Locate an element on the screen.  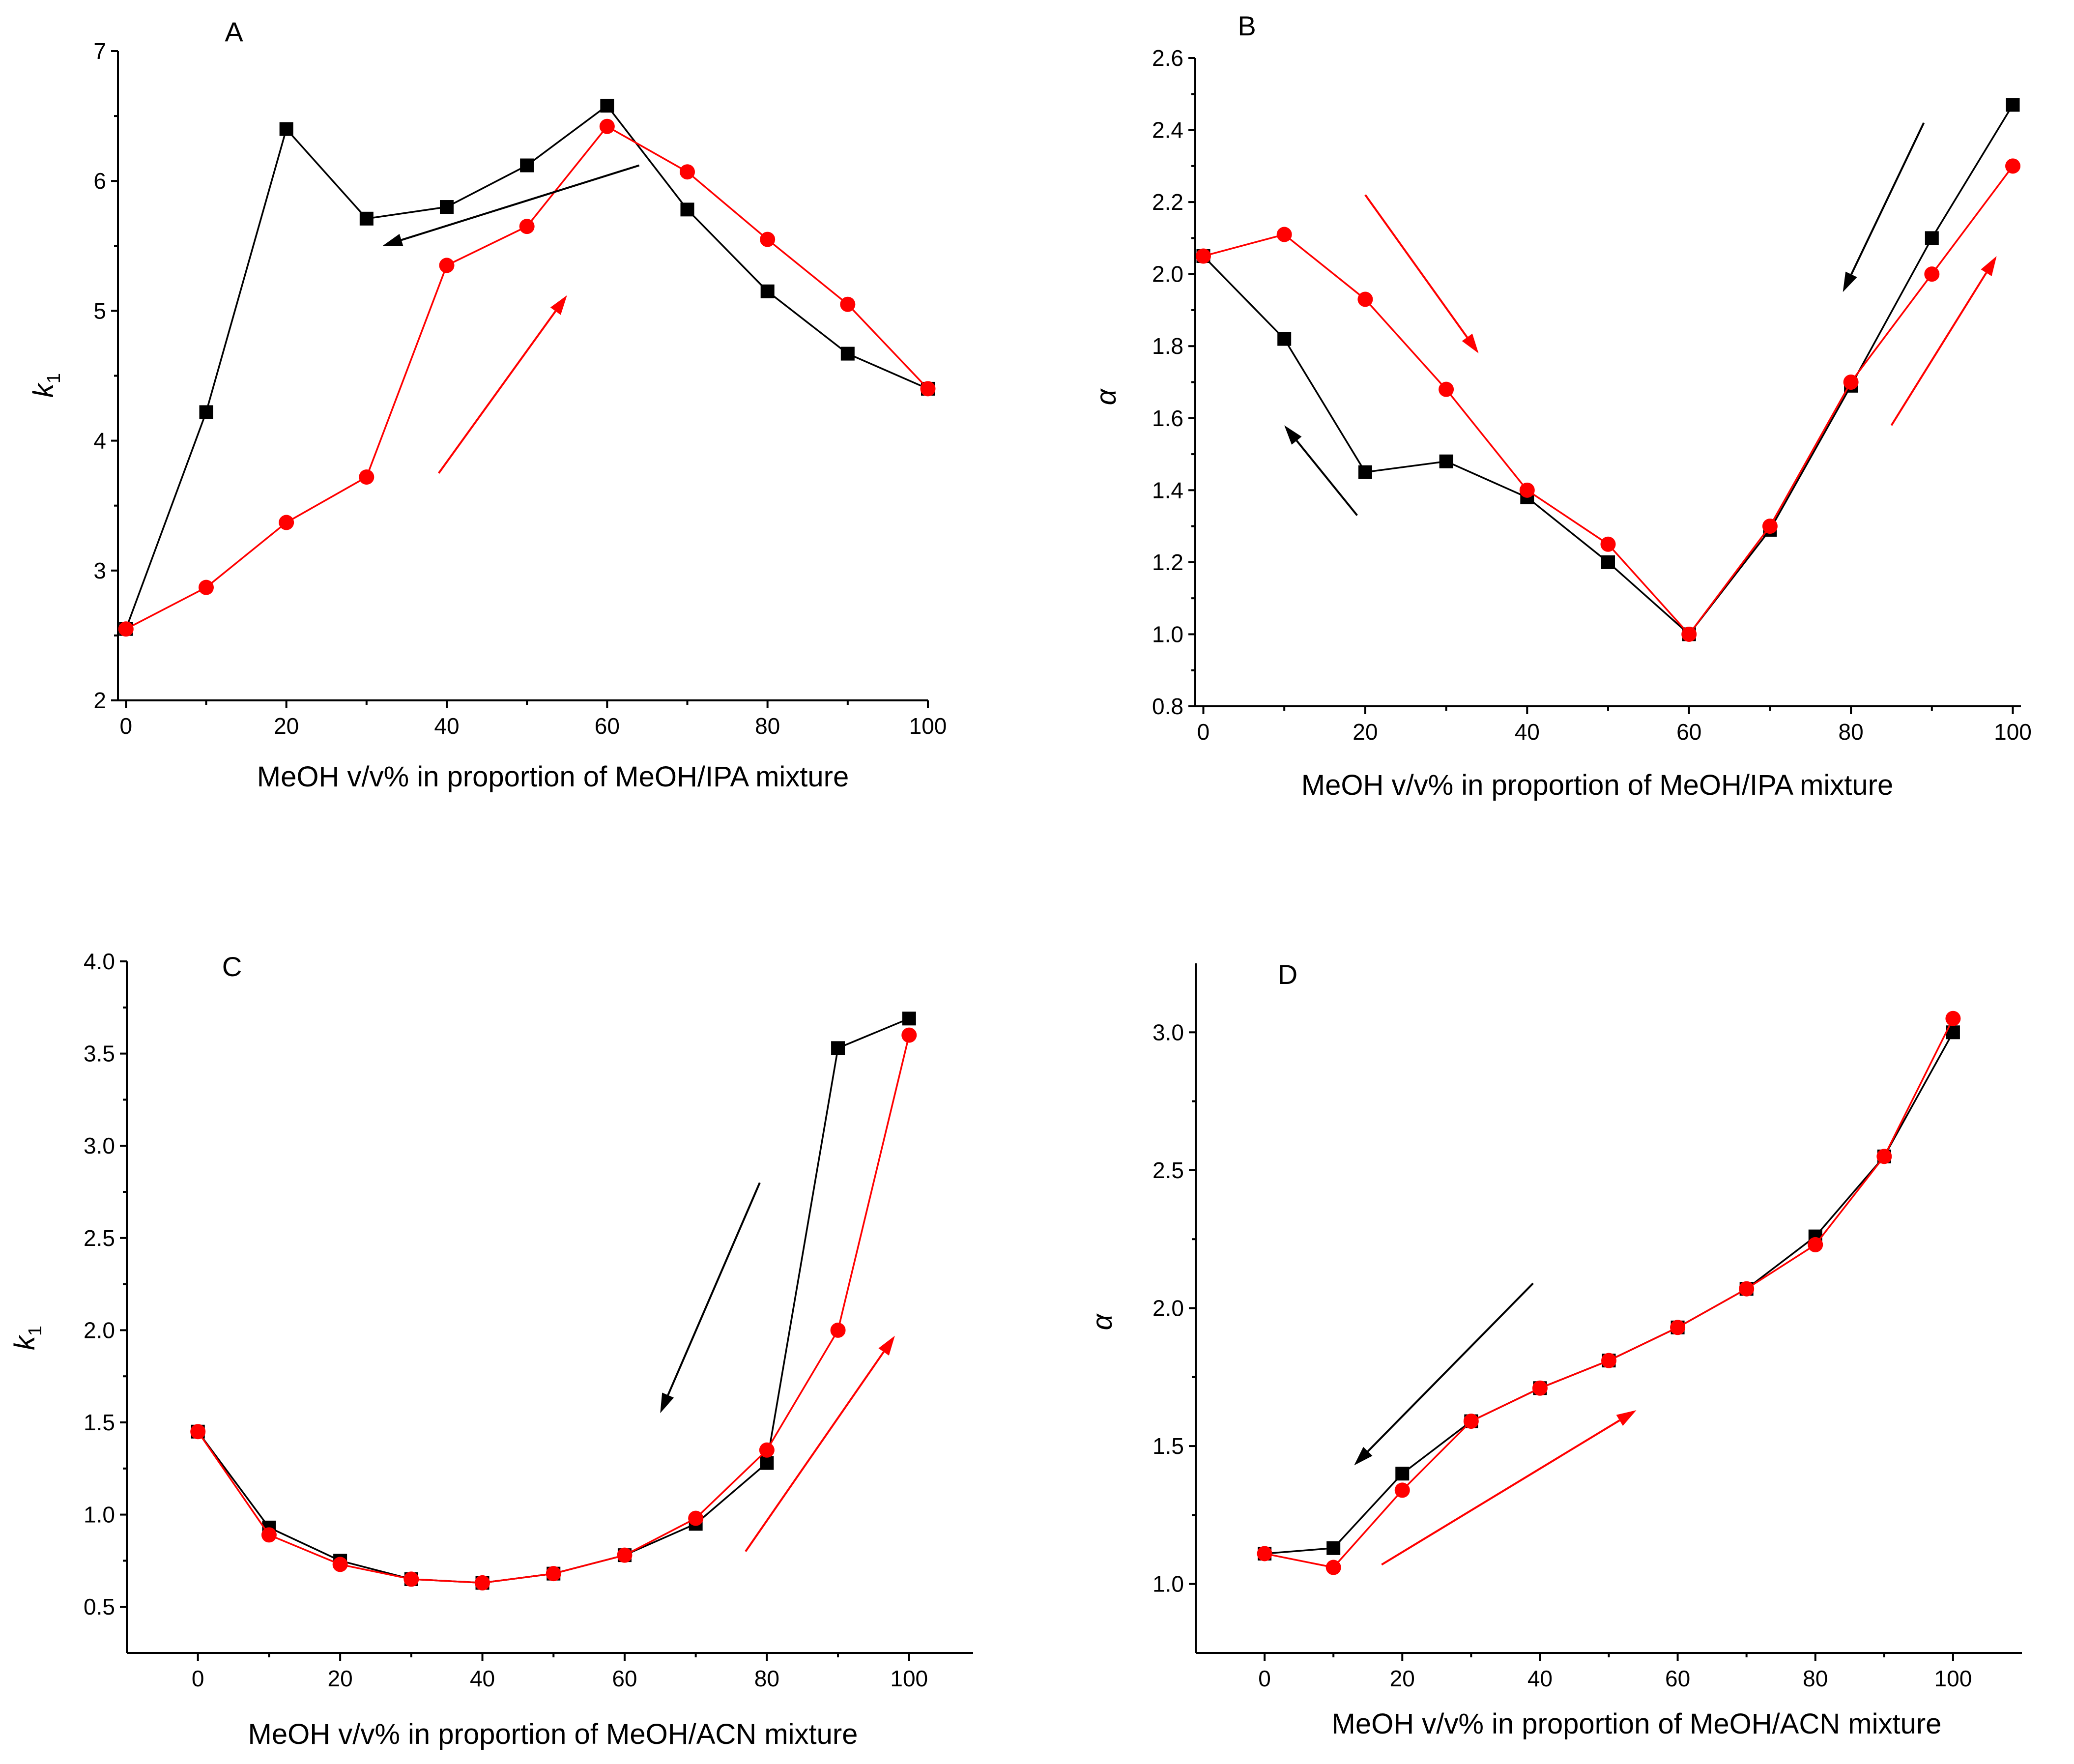
y-tick-label-c: 4.0 is located at coordinates (100, 962).